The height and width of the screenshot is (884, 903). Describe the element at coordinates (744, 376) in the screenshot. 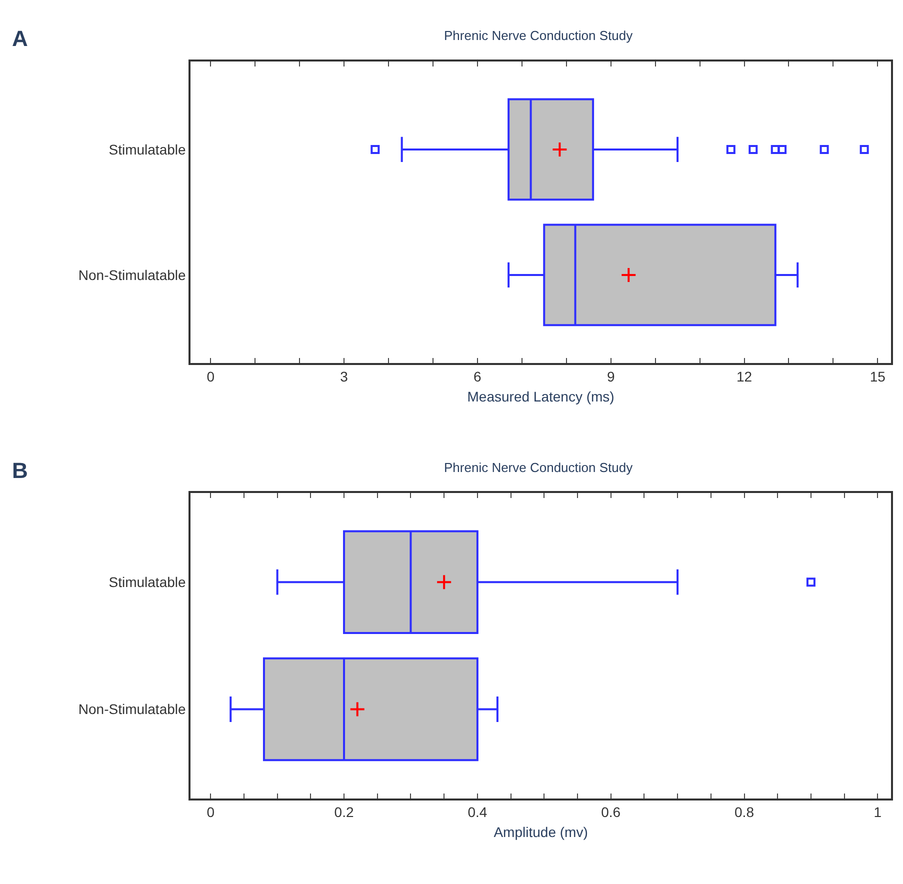

I see `x-tick-label: 12` at that location.